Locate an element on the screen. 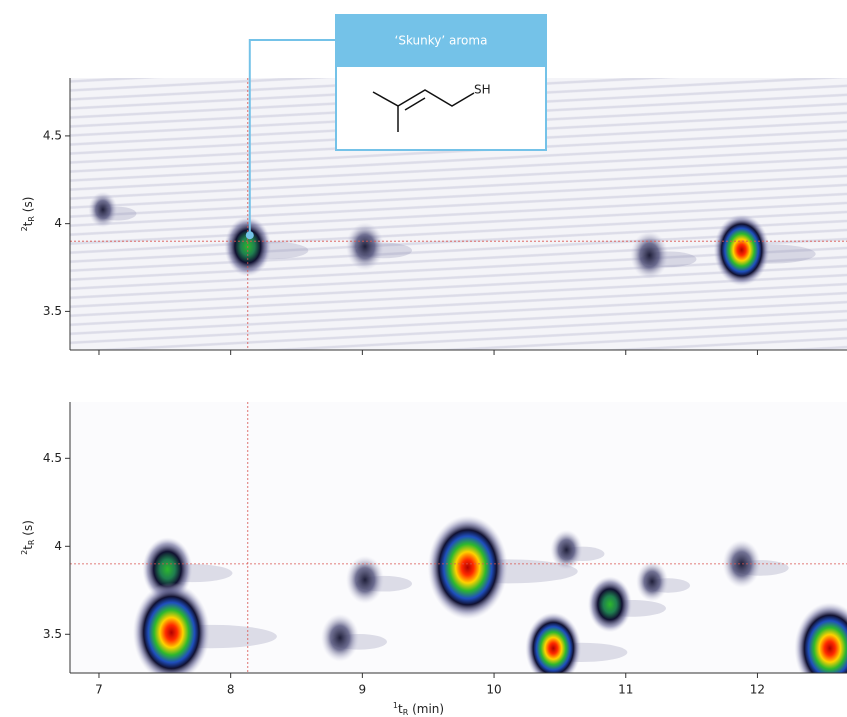 The width and height of the screenshot is (847, 717). callout-dot is located at coordinates (249, 235).